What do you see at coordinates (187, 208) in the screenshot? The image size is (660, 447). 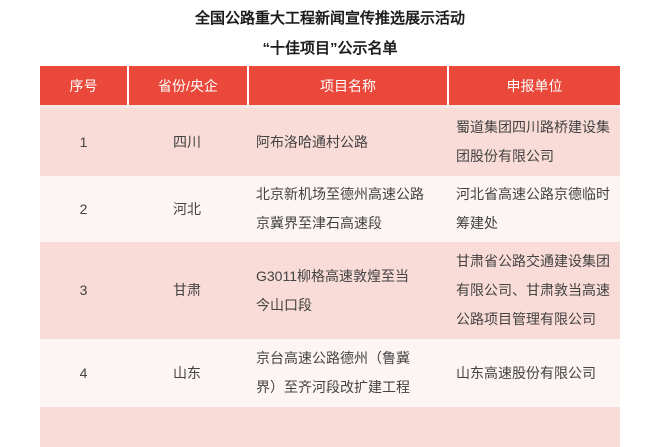 I see `cell-region: 河北` at bounding box center [187, 208].